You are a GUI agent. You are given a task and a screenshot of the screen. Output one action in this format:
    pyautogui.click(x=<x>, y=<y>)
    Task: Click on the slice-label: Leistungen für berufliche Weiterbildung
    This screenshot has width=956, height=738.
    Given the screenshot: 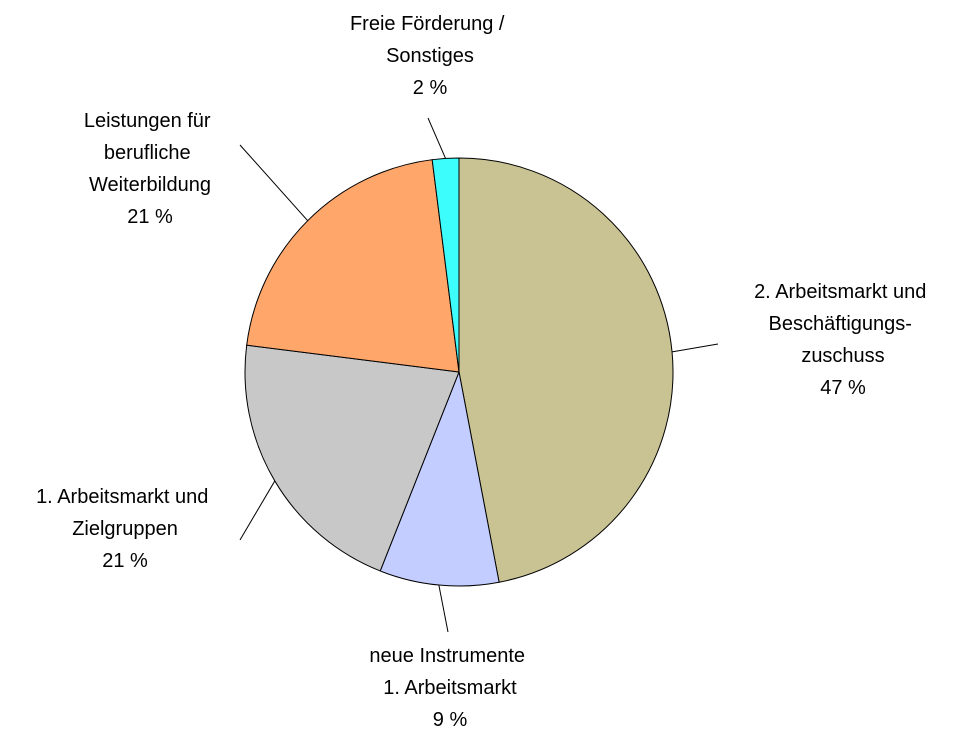 What is the action you would take?
    pyautogui.click(x=150, y=153)
    